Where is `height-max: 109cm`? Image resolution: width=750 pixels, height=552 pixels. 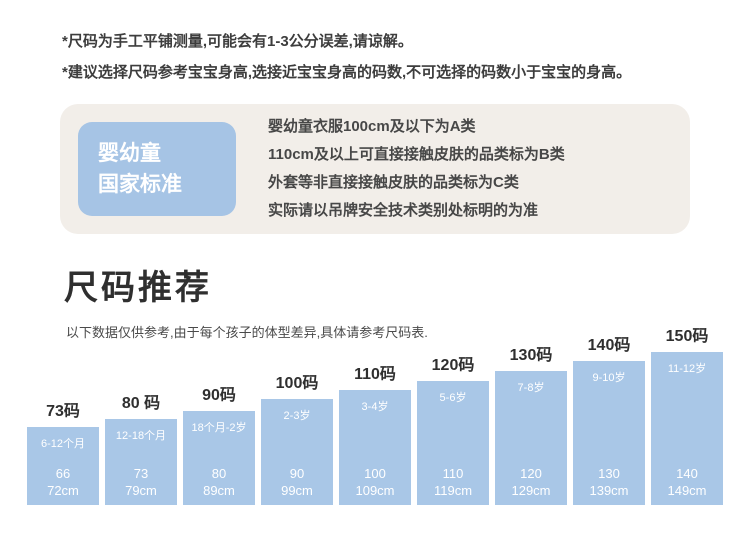
height-max: 109cm is located at coordinates (375, 490).